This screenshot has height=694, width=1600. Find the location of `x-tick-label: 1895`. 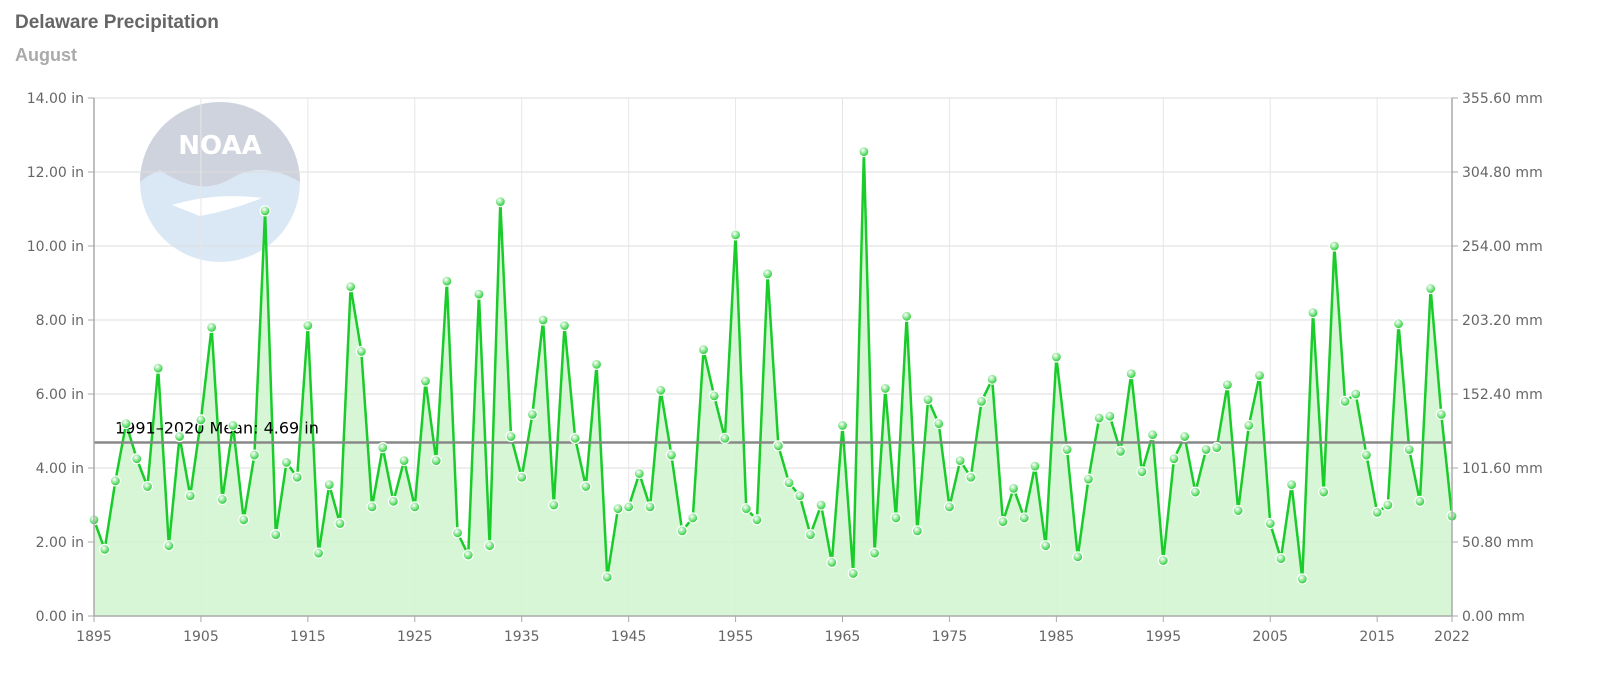

x-tick-label: 1895 is located at coordinates (94, 637).